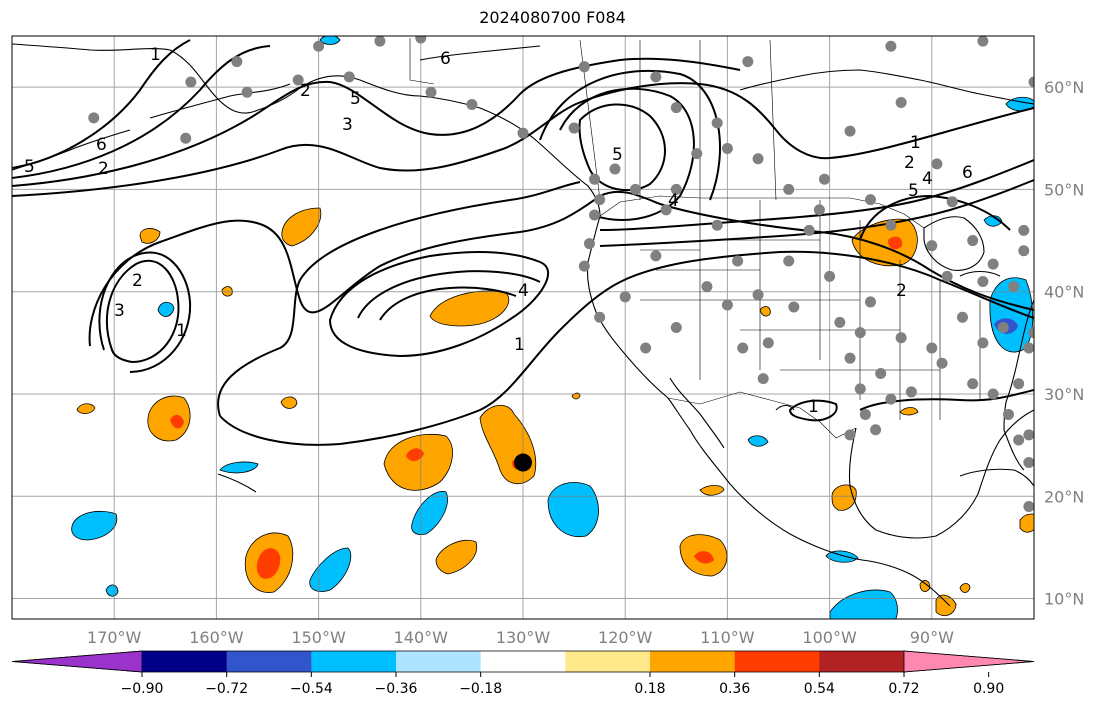 The image size is (1105, 712). I want to click on map-title: 2024080700 F084, so click(552, 17).